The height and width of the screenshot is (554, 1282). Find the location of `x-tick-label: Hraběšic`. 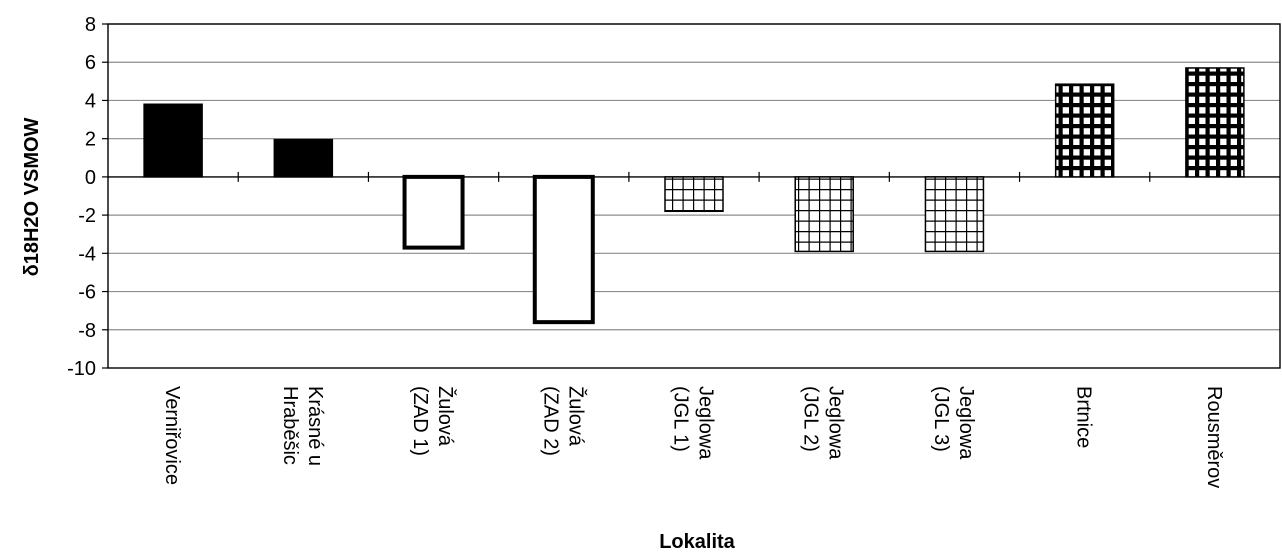

x-tick-label: Hraběšic is located at coordinates (290, 425).